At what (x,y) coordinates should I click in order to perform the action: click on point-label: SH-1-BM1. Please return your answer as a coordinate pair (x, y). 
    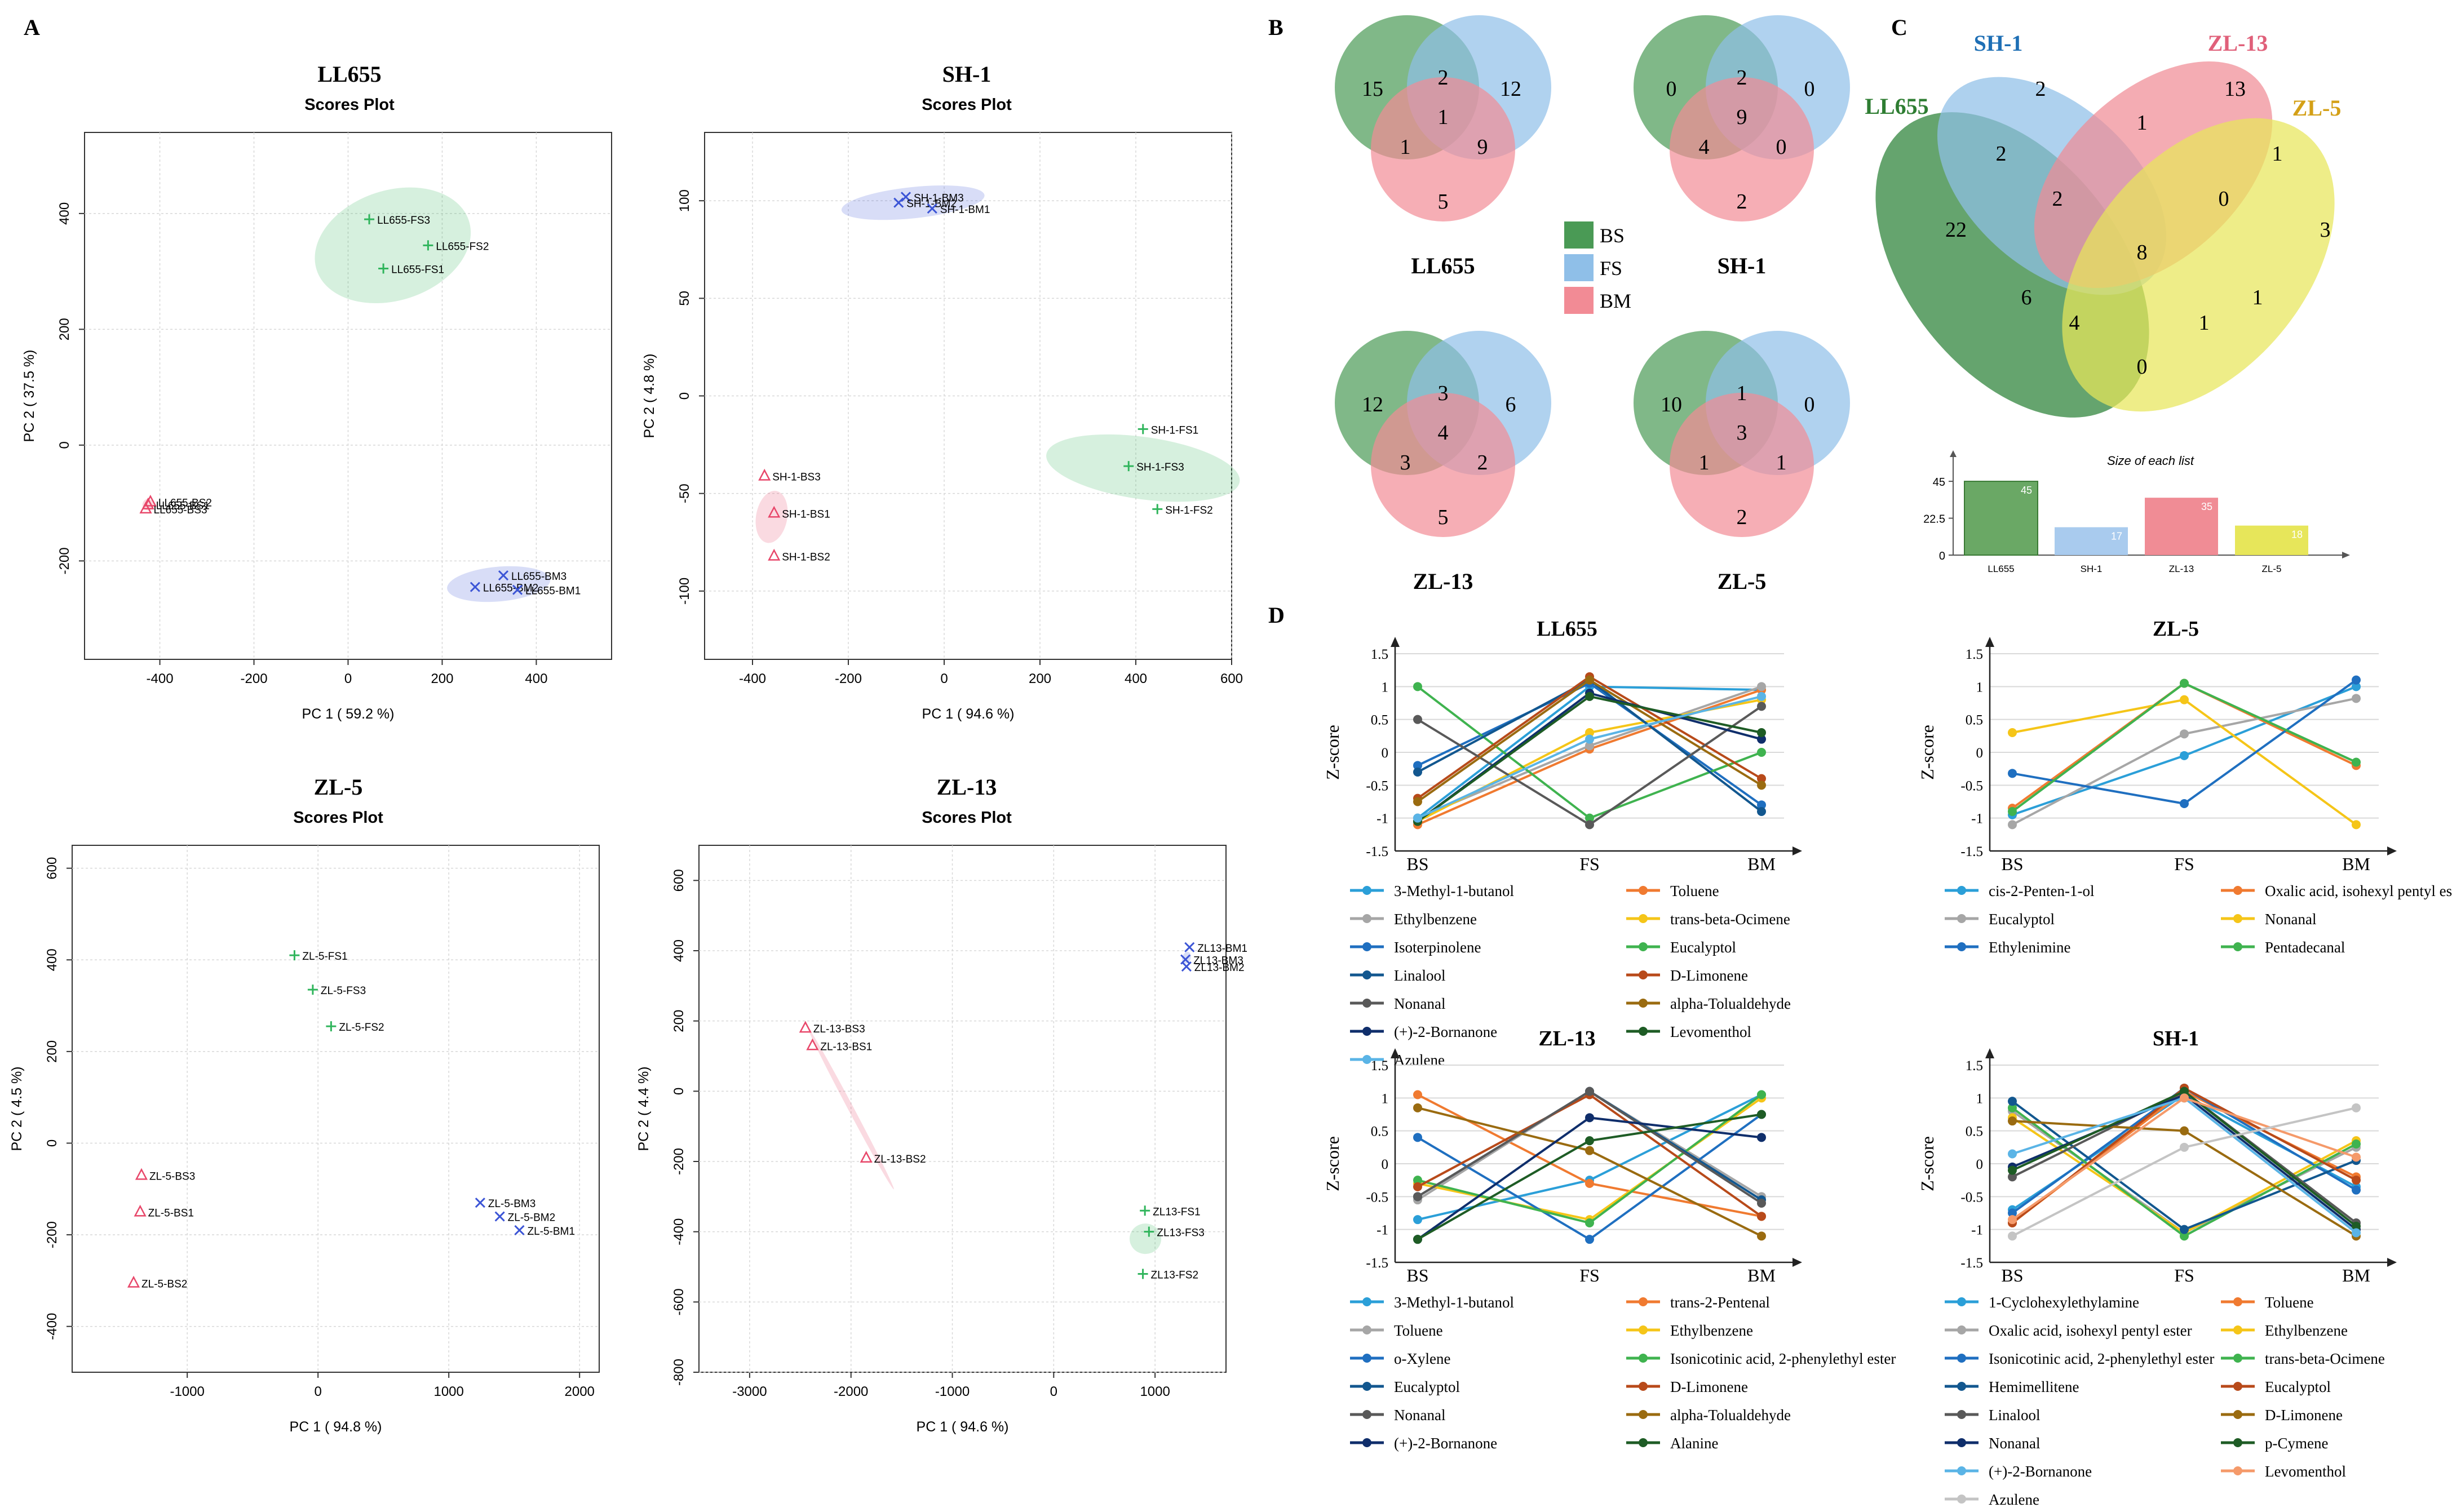
    Looking at the image, I should click on (965, 210).